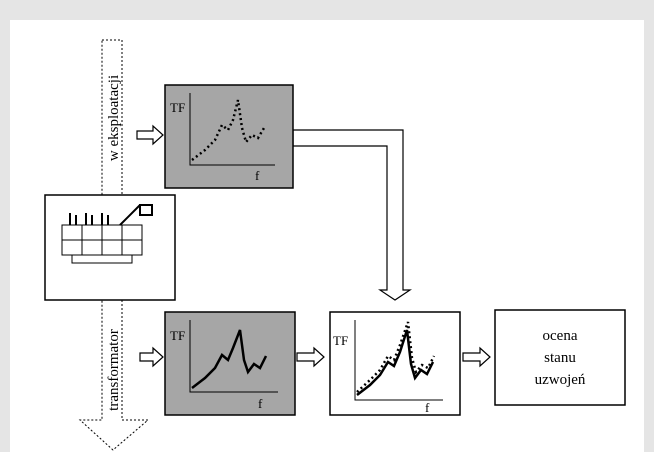 This screenshot has height=452, width=654. I want to click on panel-reference, so click(230, 363).